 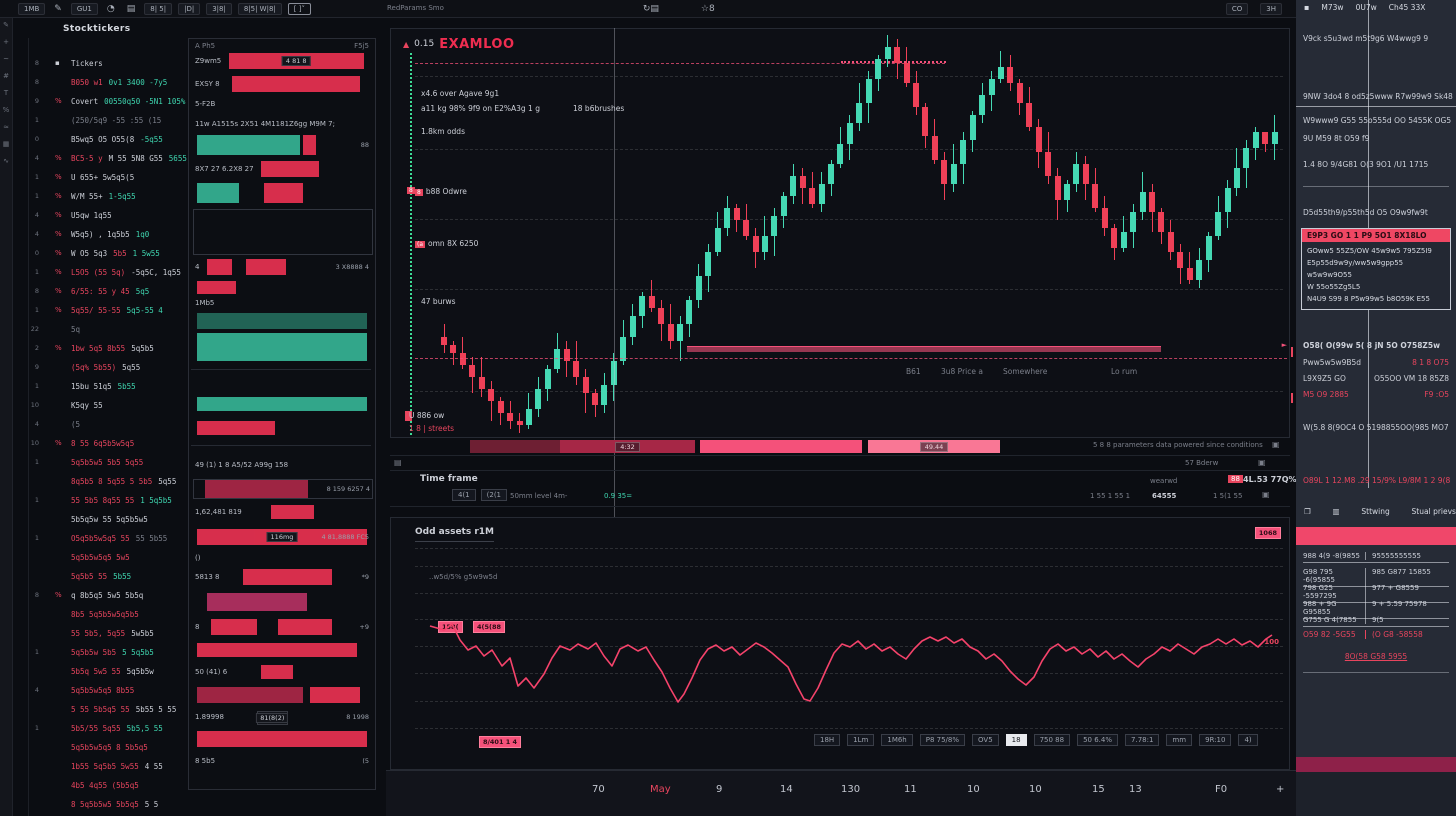 What do you see at coordinates (68, 63) in the screenshot?
I see `watchlist-row: 8 ▪ Tickers` at bounding box center [68, 63].